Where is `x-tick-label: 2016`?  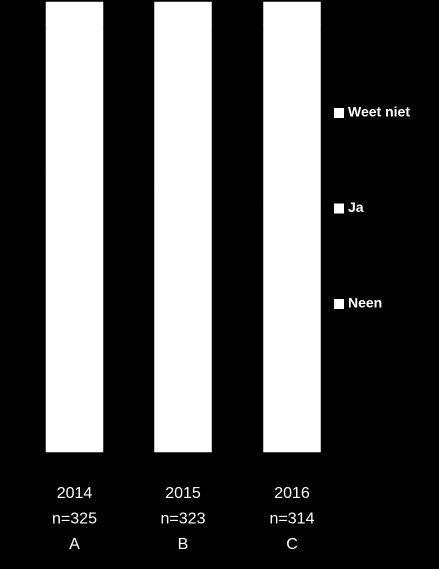 x-tick-label: 2016 is located at coordinates (292, 493).